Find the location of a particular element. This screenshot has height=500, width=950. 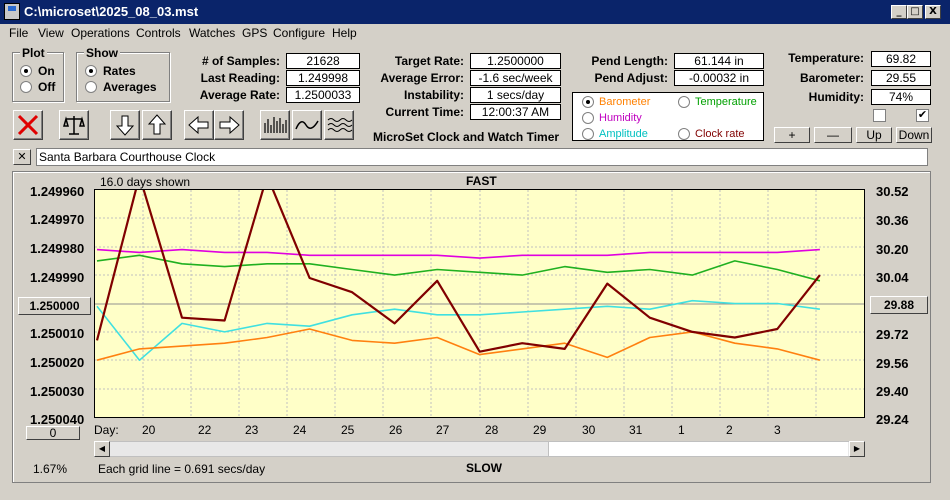

average-rate-label: Average Rate: is located at coordinates (239, 95).